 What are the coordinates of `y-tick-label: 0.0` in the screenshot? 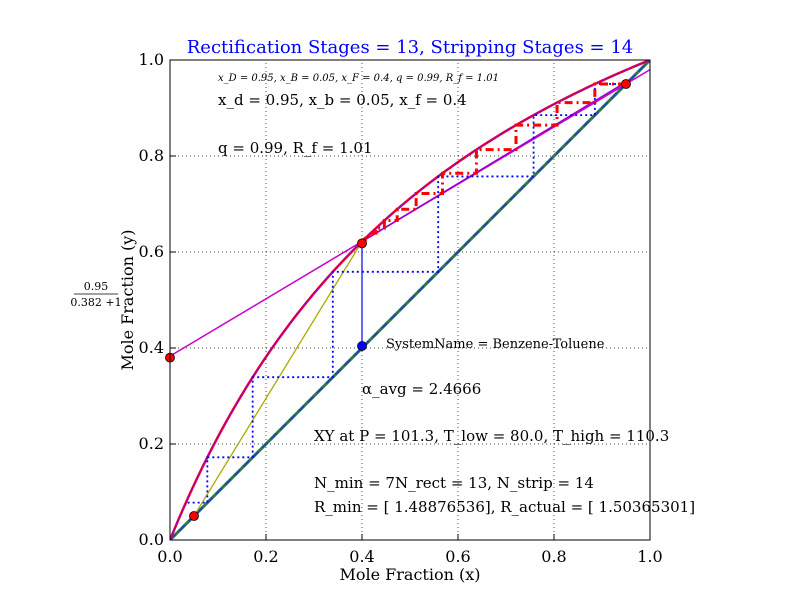 It's located at (151, 539).